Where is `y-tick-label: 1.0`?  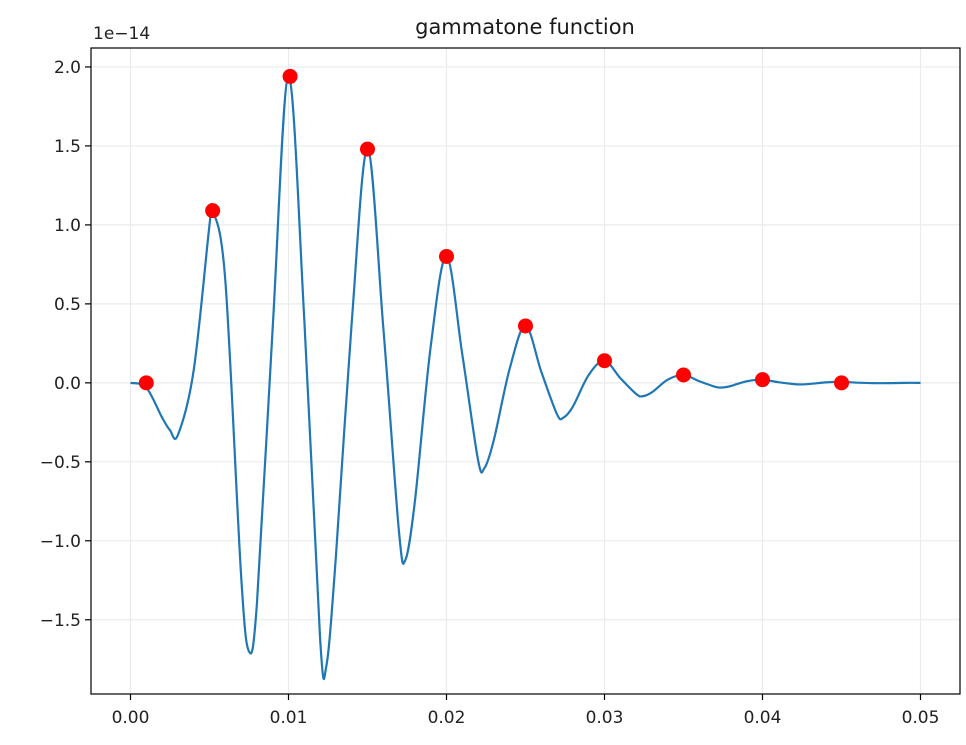
y-tick-label: 1.0 is located at coordinates (67, 226).